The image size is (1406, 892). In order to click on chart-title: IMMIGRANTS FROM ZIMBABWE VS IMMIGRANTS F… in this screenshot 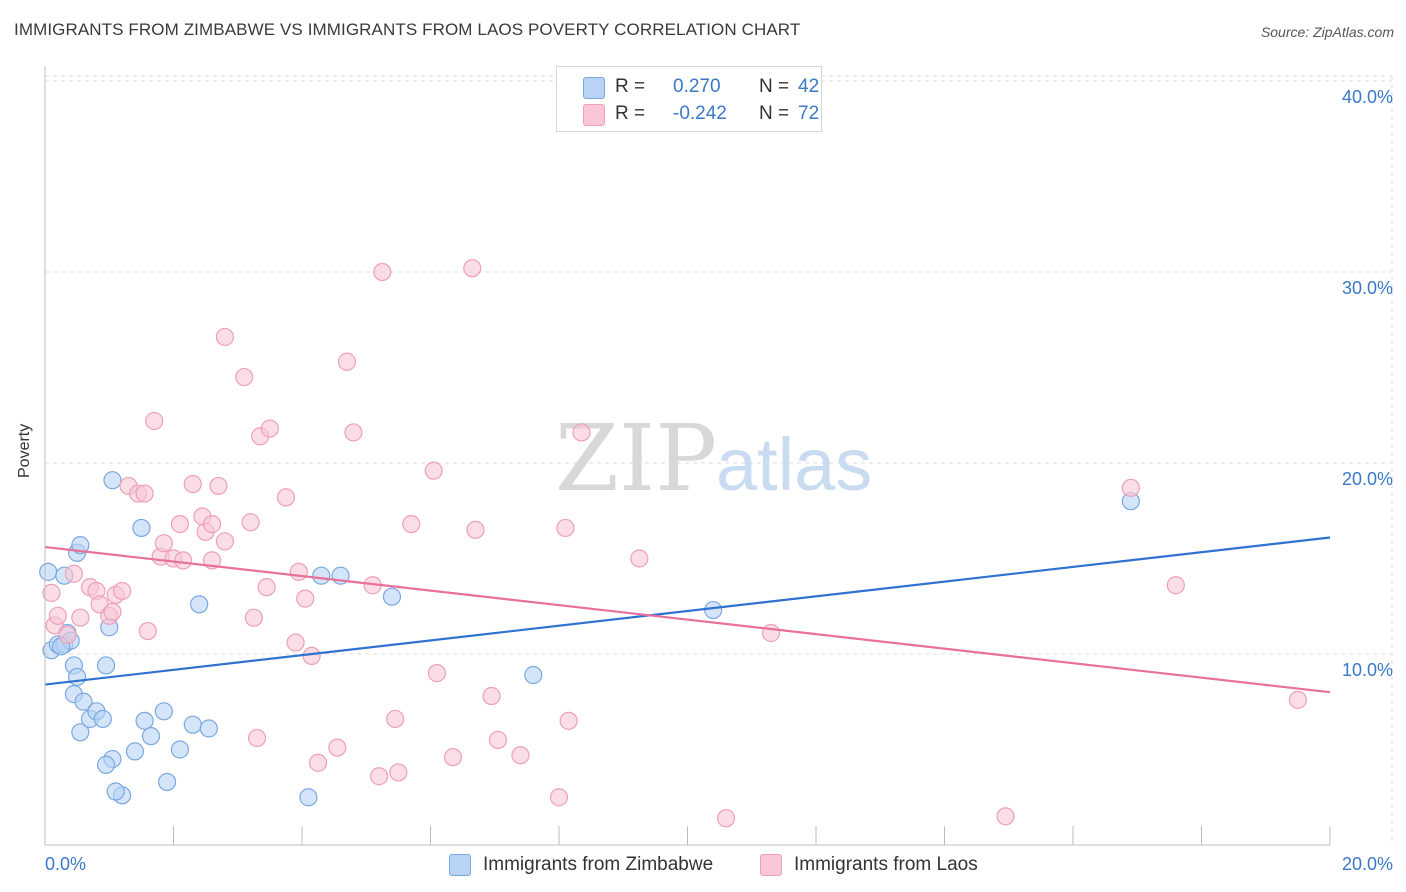, I will do `click(407, 29)`.